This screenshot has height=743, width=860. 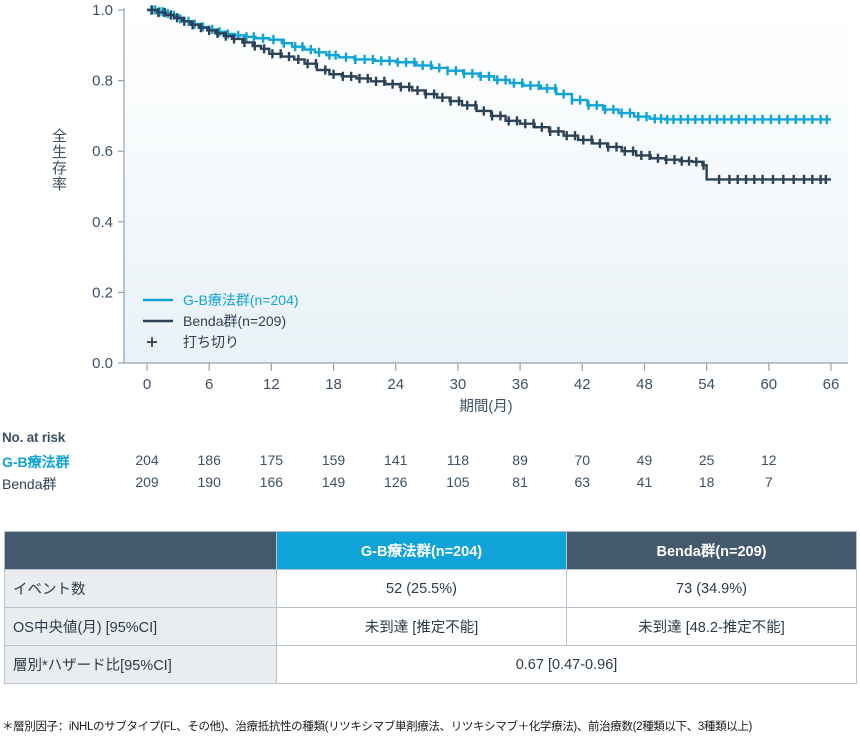 What do you see at coordinates (209, 482) in the screenshot?
I see `risk-count: 190` at bounding box center [209, 482].